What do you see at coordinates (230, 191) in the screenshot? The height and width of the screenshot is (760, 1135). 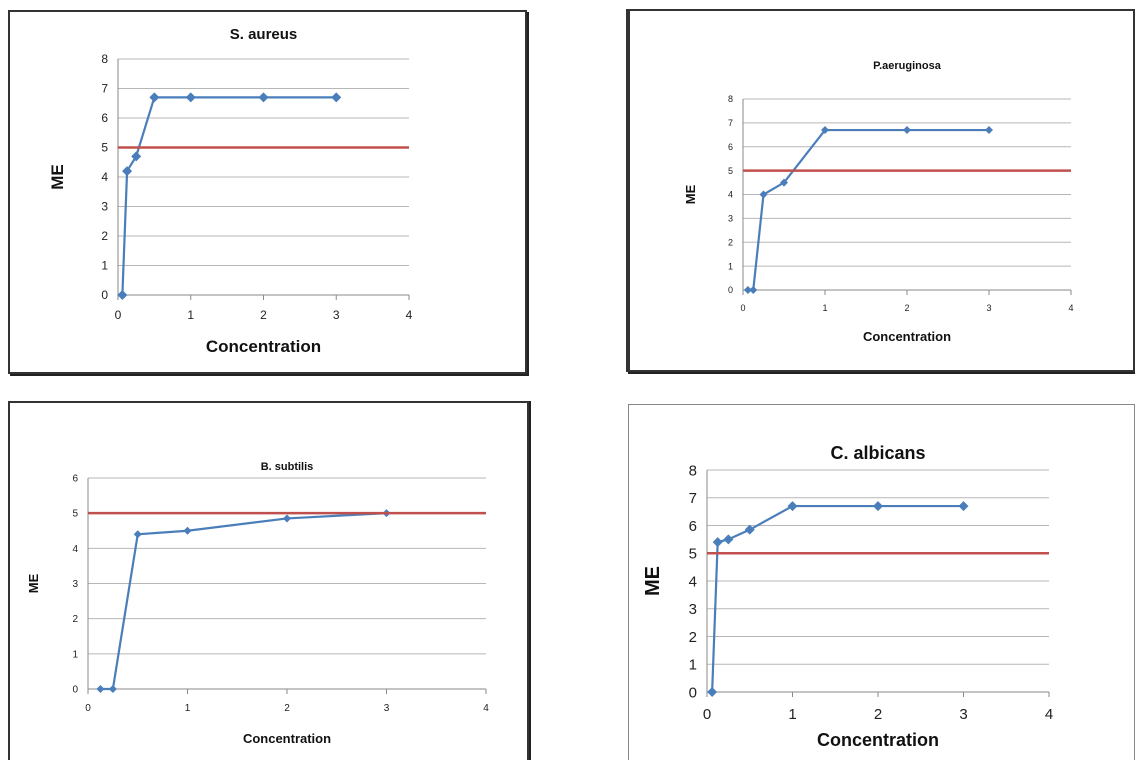 I see `chart-svg-s-aureus: 0 1 2 3 4 5 6 7 8 0 1 2 3 4 S. aureus Concentration ME` at bounding box center [230, 191].